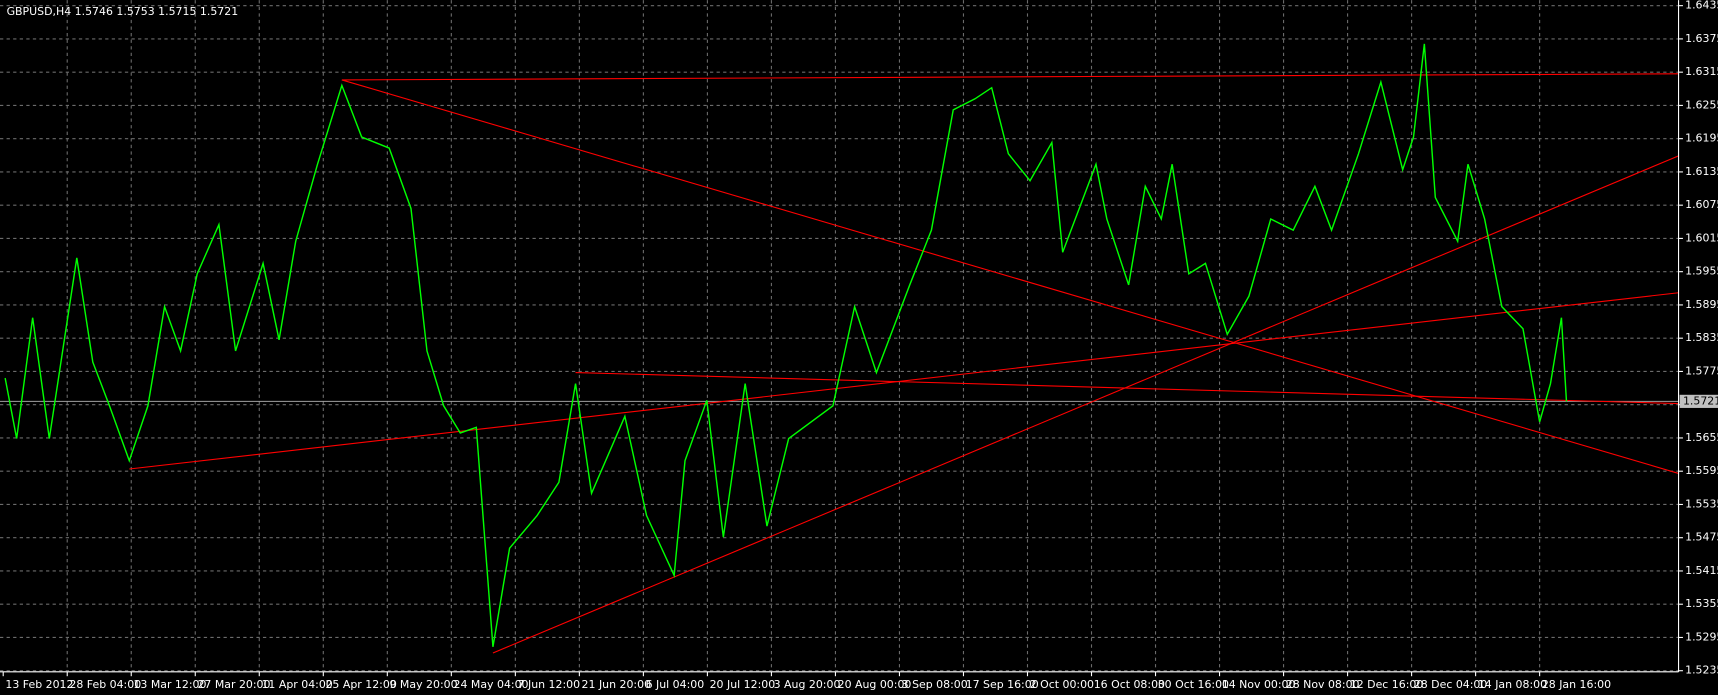 This screenshot has height=695, width=1718. Describe the element at coordinates (1512, 684) in the screenshot. I see `x-tick-label: 14 Jan 08:00` at that location.